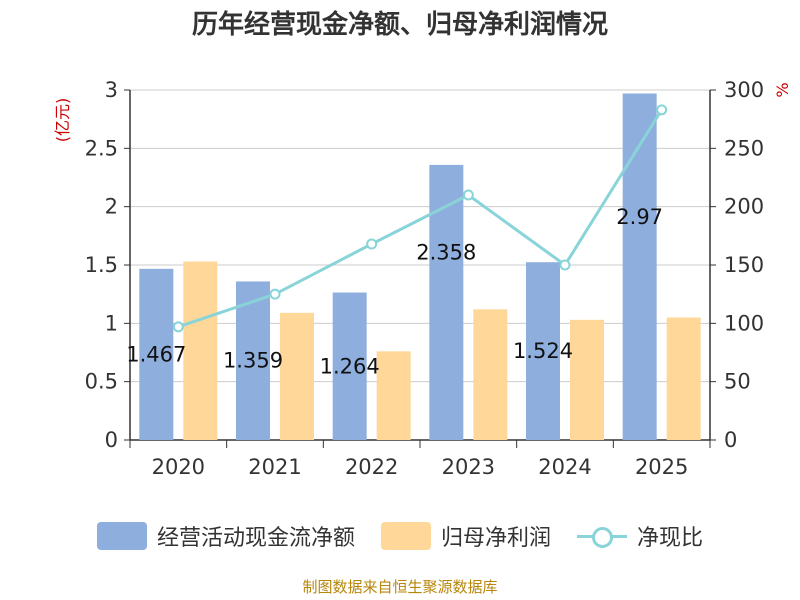  I want to click on data-label-operating-cash-flow: 1.359, so click(253, 361).